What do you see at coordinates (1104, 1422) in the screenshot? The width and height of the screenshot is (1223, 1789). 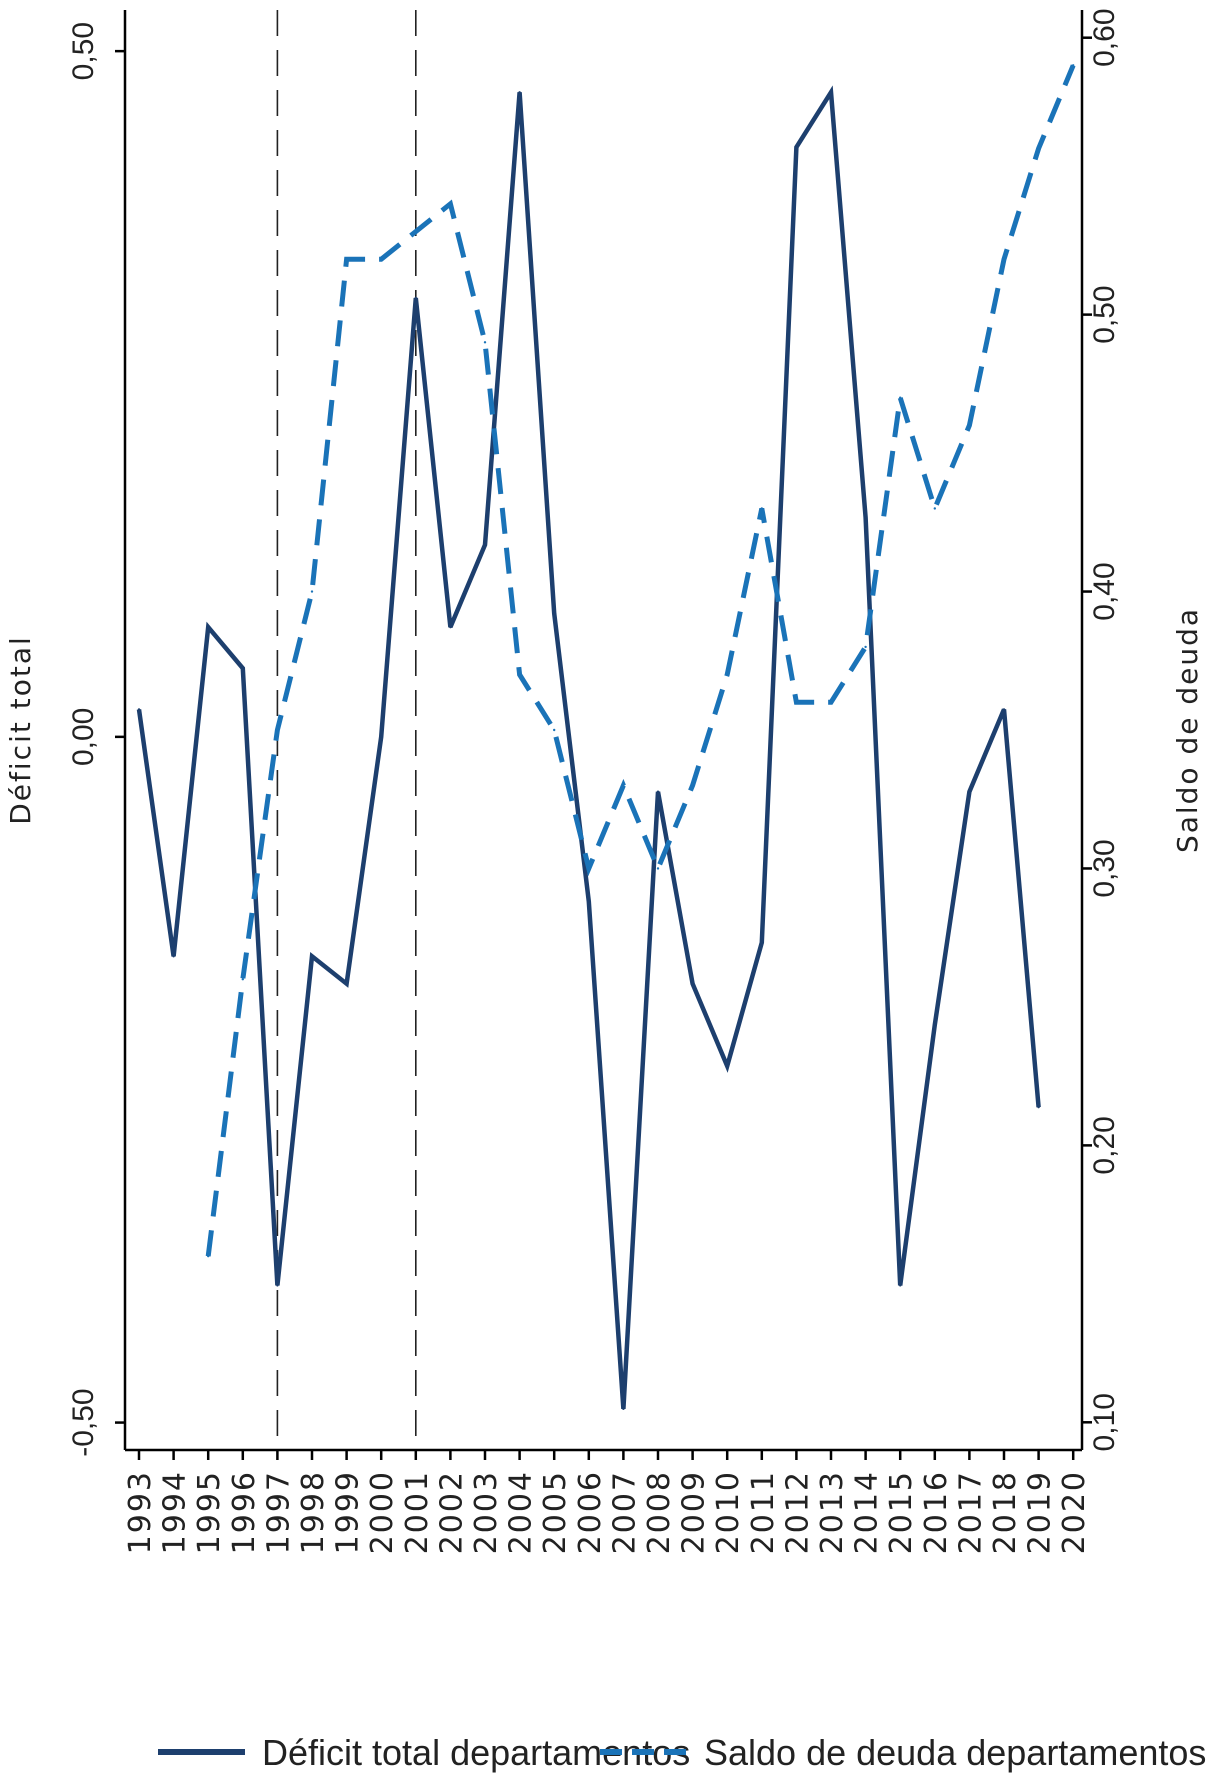 I see `right-y-tick-label: 0,10` at bounding box center [1104, 1422].